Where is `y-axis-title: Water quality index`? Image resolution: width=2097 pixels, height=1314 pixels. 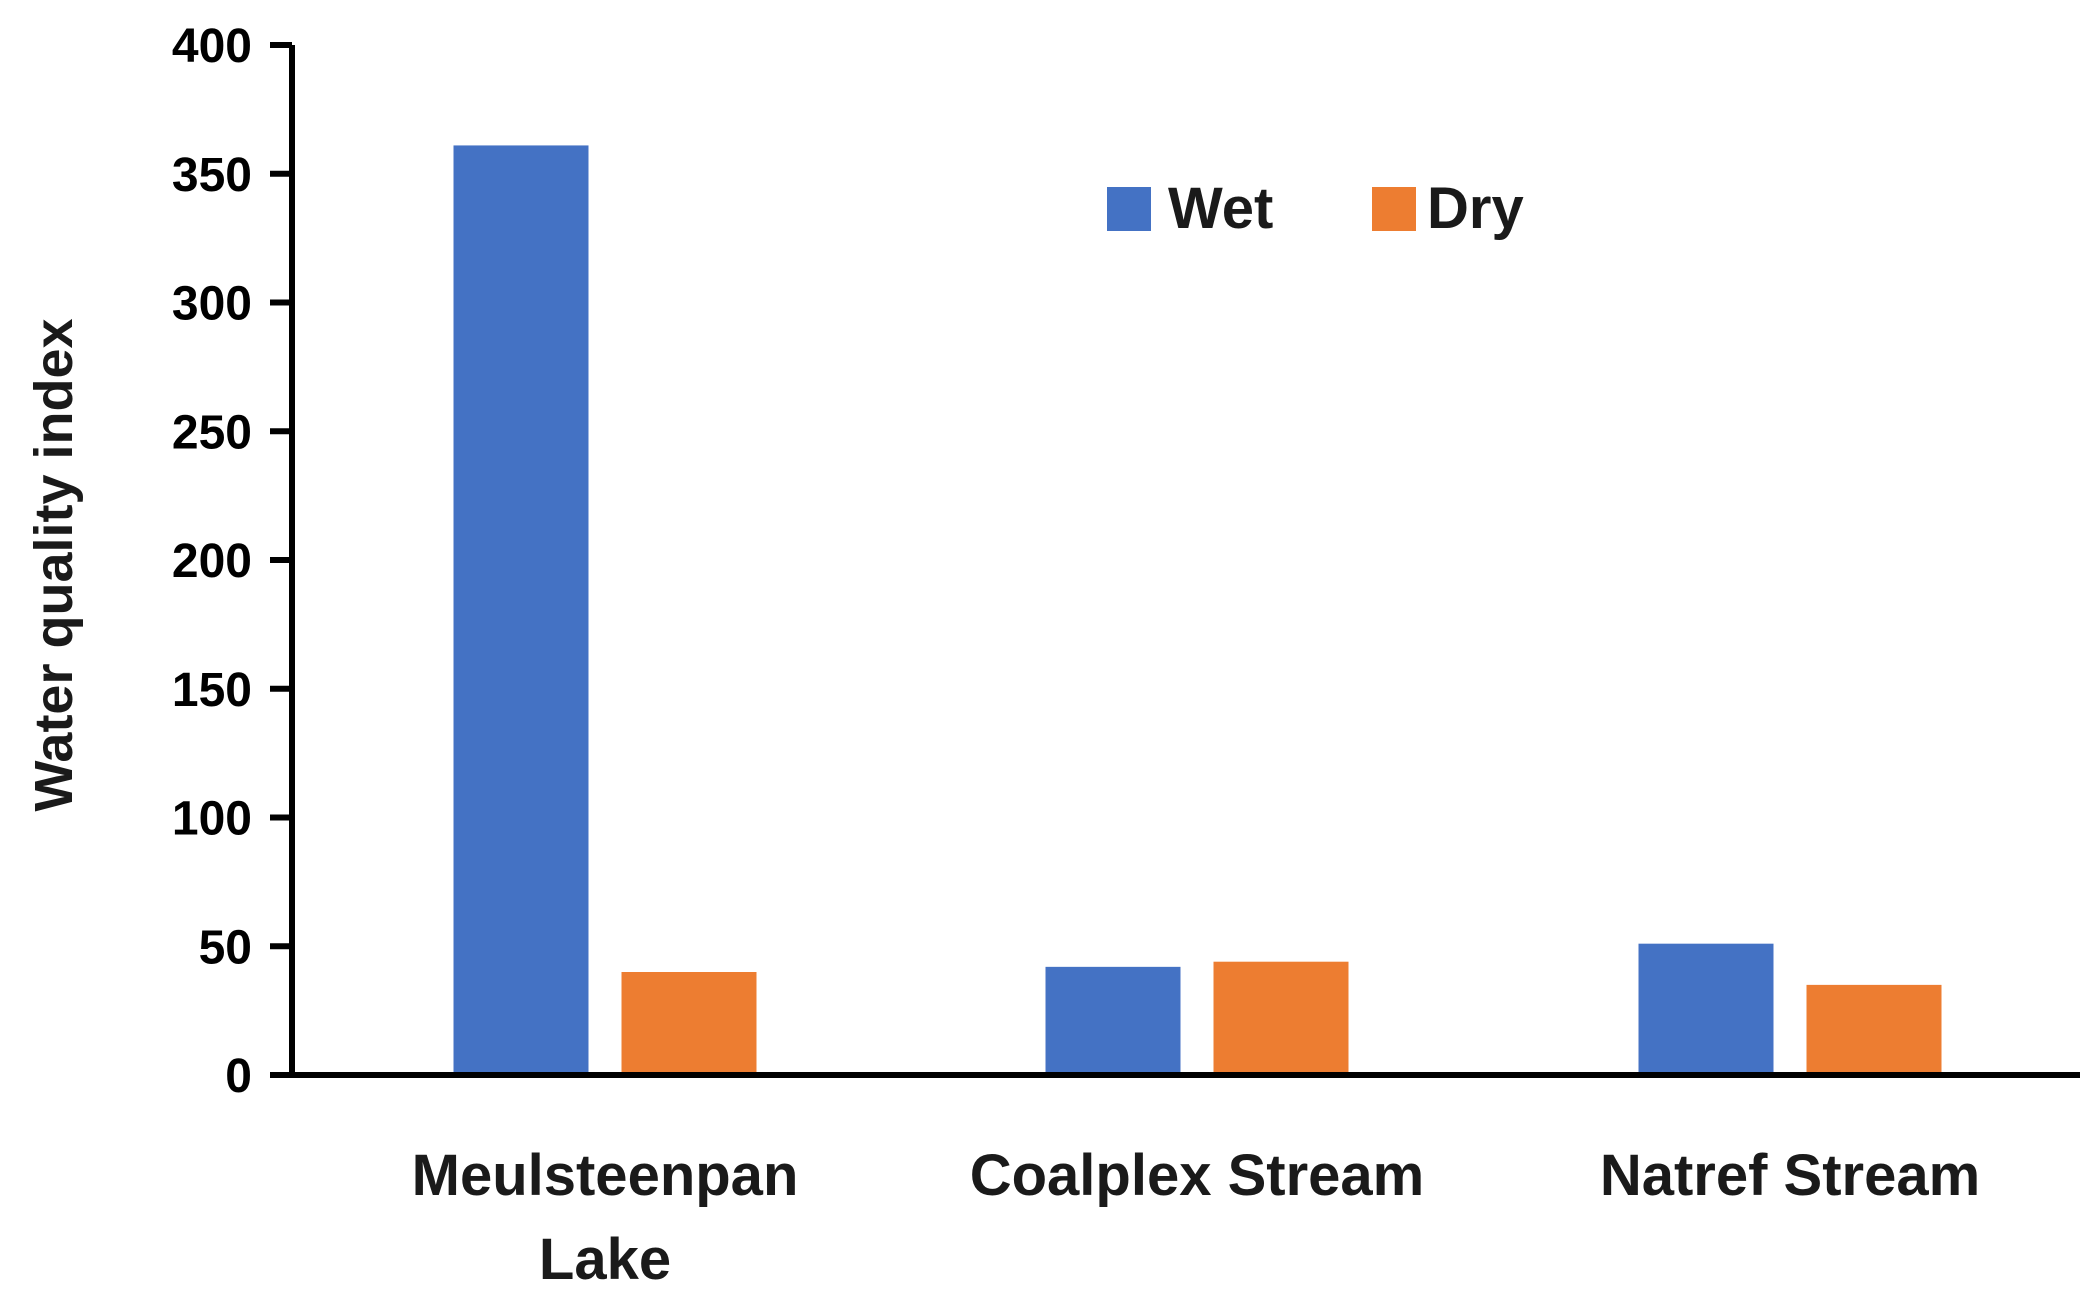 y-axis-title: Water quality index is located at coordinates (54, 564).